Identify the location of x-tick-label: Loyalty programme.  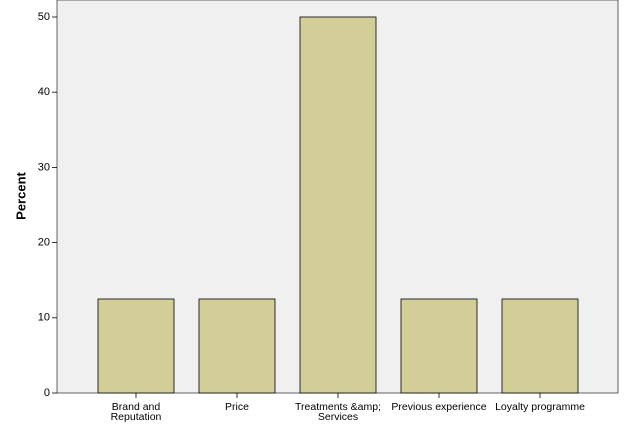
(540, 407).